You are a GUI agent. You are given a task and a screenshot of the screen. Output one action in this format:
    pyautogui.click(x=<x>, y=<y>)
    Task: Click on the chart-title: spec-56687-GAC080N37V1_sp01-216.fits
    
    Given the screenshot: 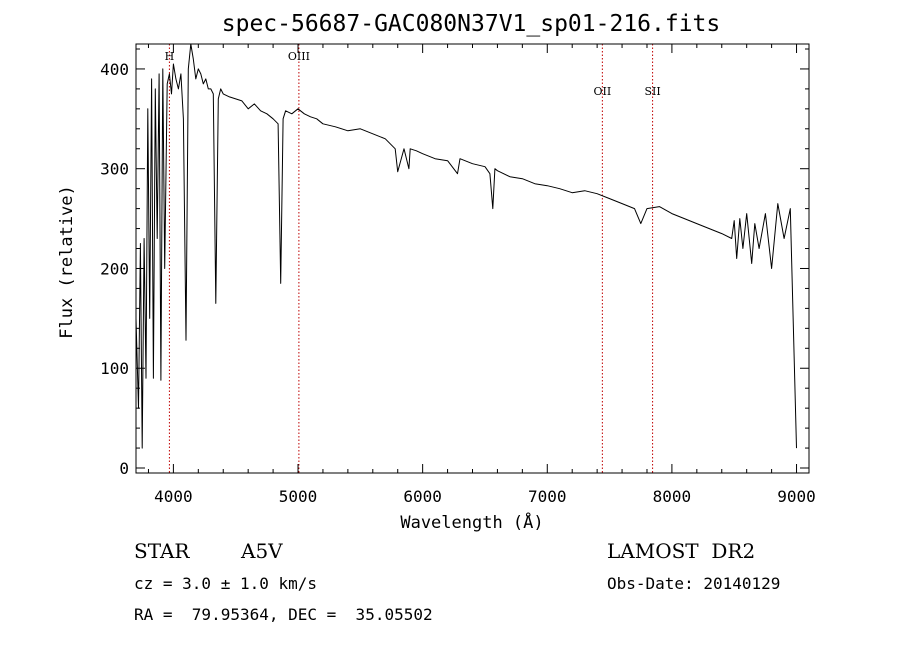 What is the action you would take?
    pyautogui.click(x=471, y=24)
    